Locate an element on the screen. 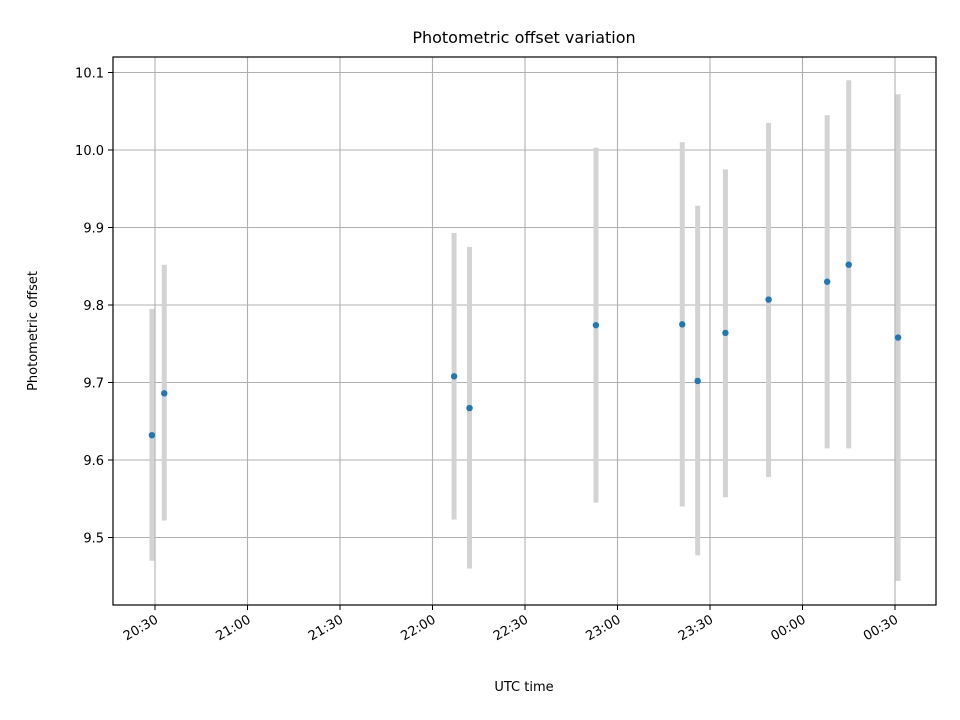 The height and width of the screenshot is (720, 960). y-tick-label: 9.8 is located at coordinates (93, 306).